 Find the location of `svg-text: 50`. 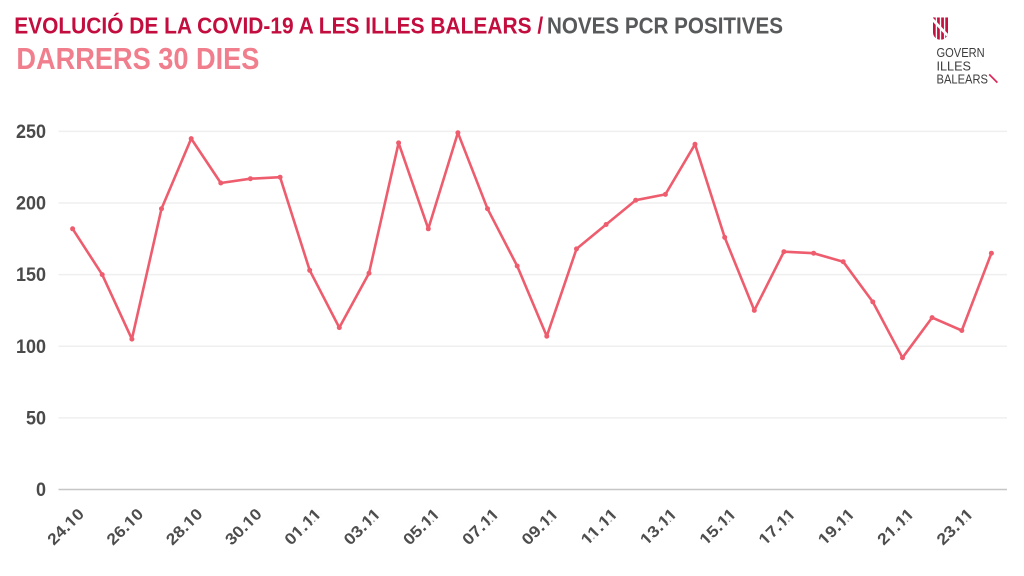

svg-text: 50 is located at coordinates (36, 418).